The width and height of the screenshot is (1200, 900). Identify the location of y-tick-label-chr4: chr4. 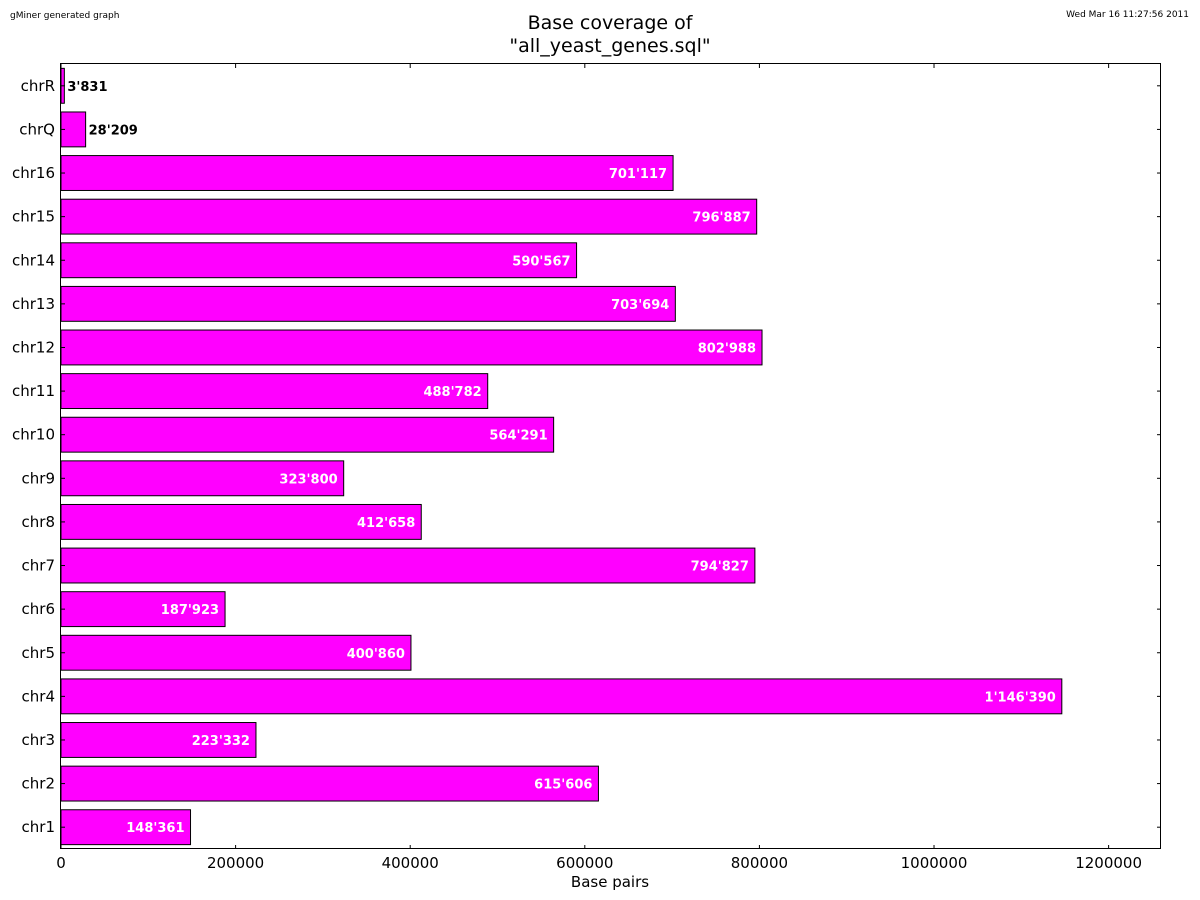
(38, 696).